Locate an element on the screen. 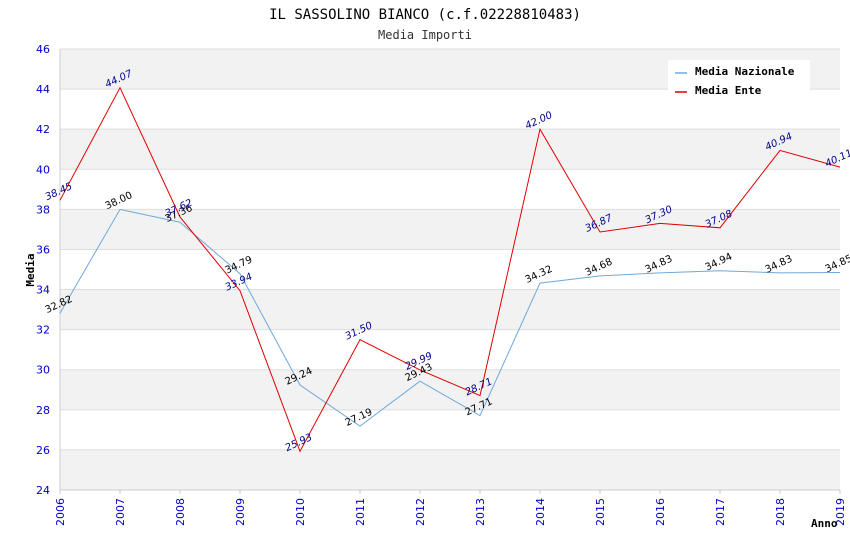  y-tick-label: 46 is located at coordinates (43, 49).